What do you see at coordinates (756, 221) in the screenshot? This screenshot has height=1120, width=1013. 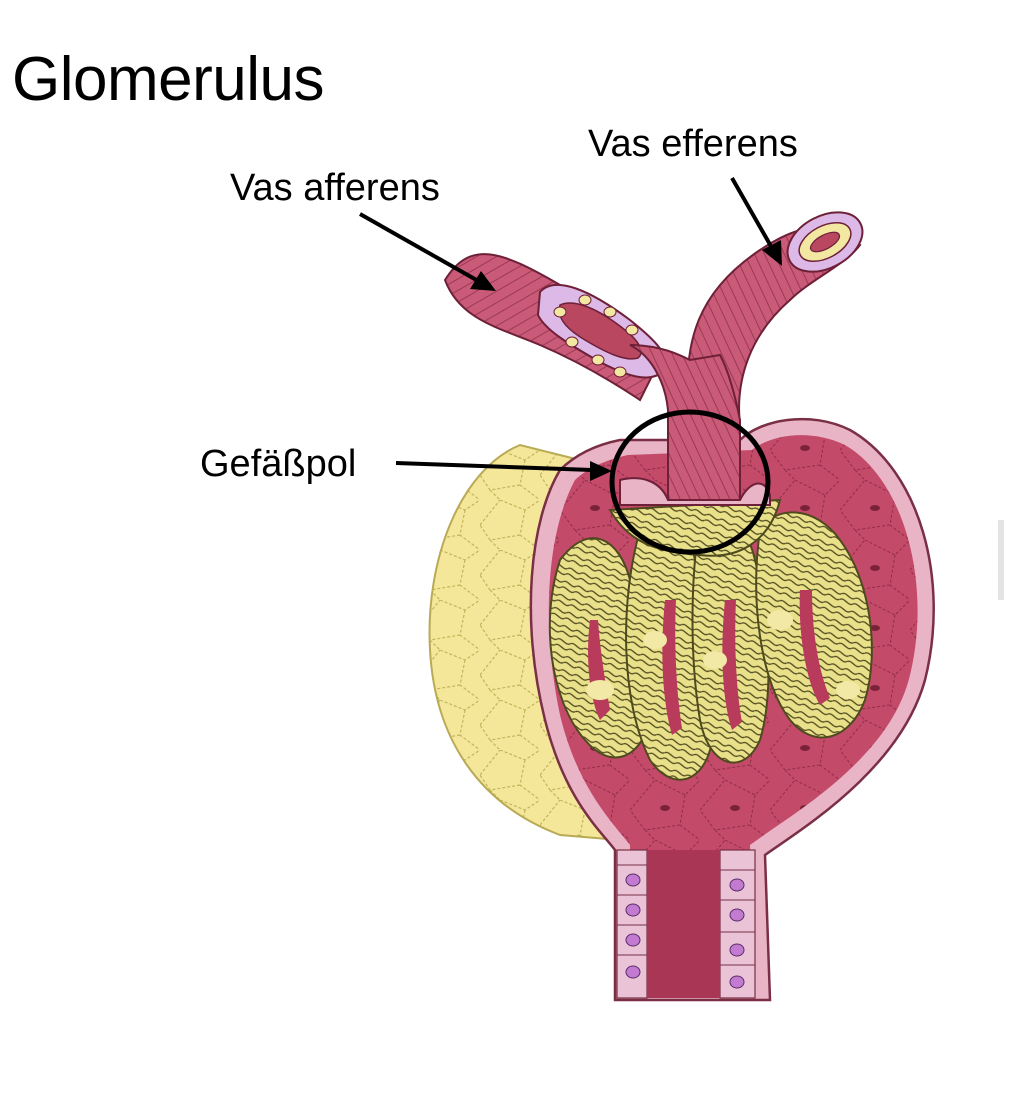 I see `arrow-vas-efferens` at bounding box center [756, 221].